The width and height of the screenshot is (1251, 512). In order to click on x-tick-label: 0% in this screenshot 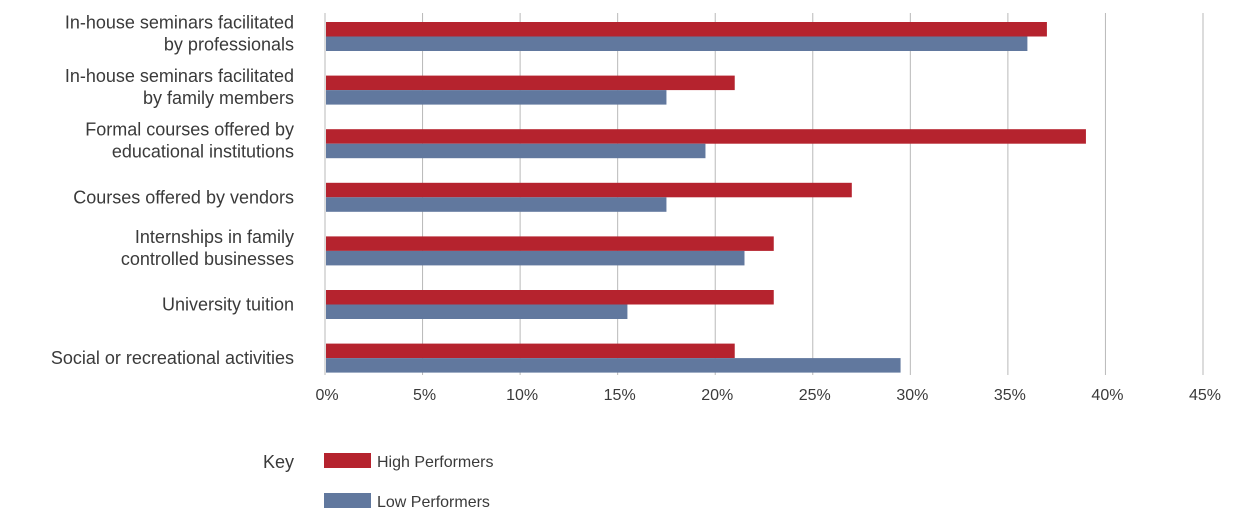, I will do `click(326, 395)`.